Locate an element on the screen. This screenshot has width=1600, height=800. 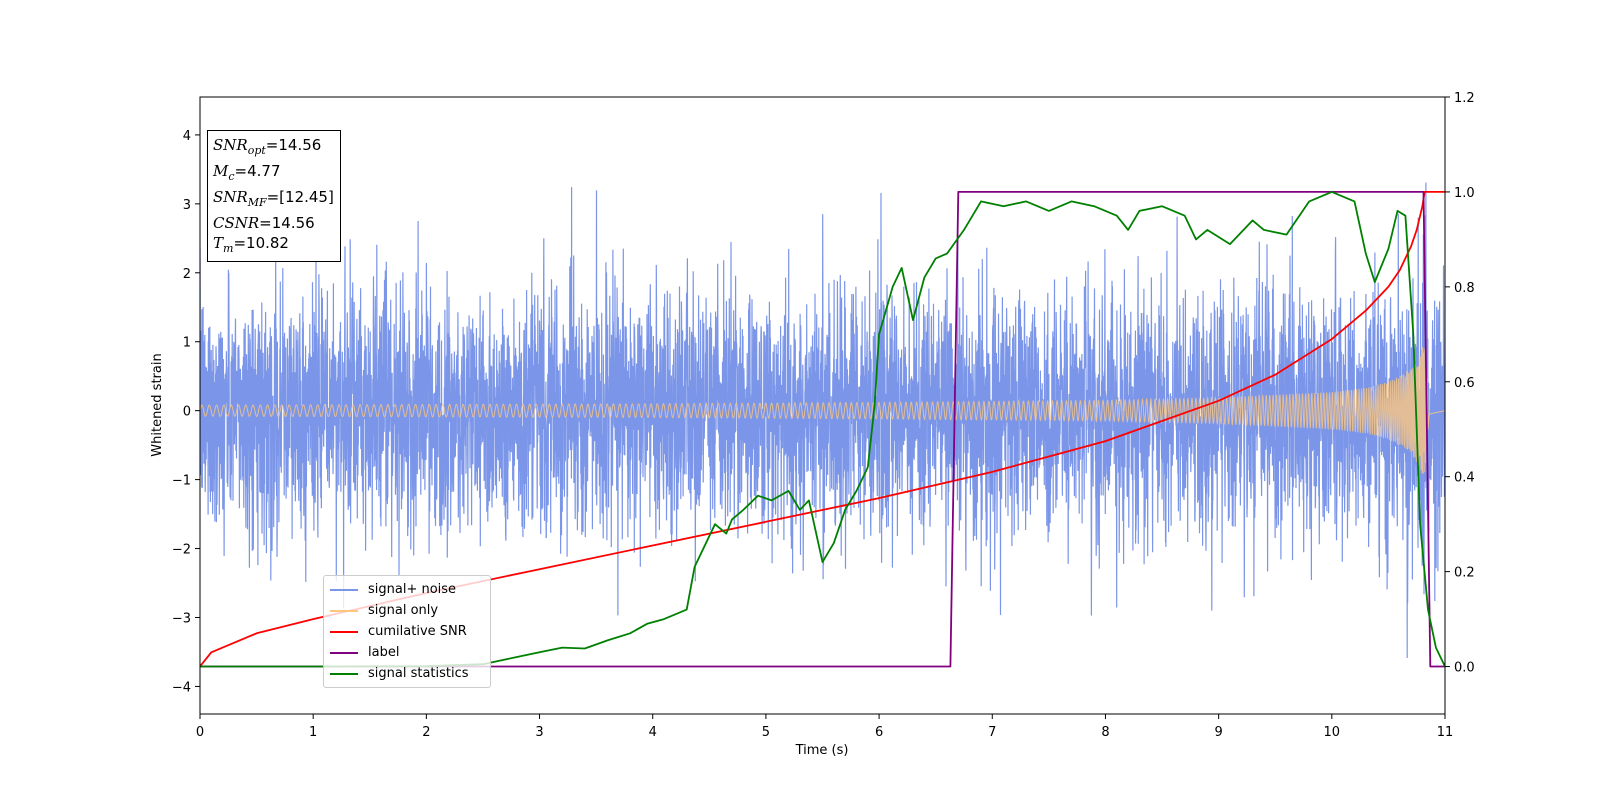
legend-label: cumilative SNR is located at coordinates (417, 631).